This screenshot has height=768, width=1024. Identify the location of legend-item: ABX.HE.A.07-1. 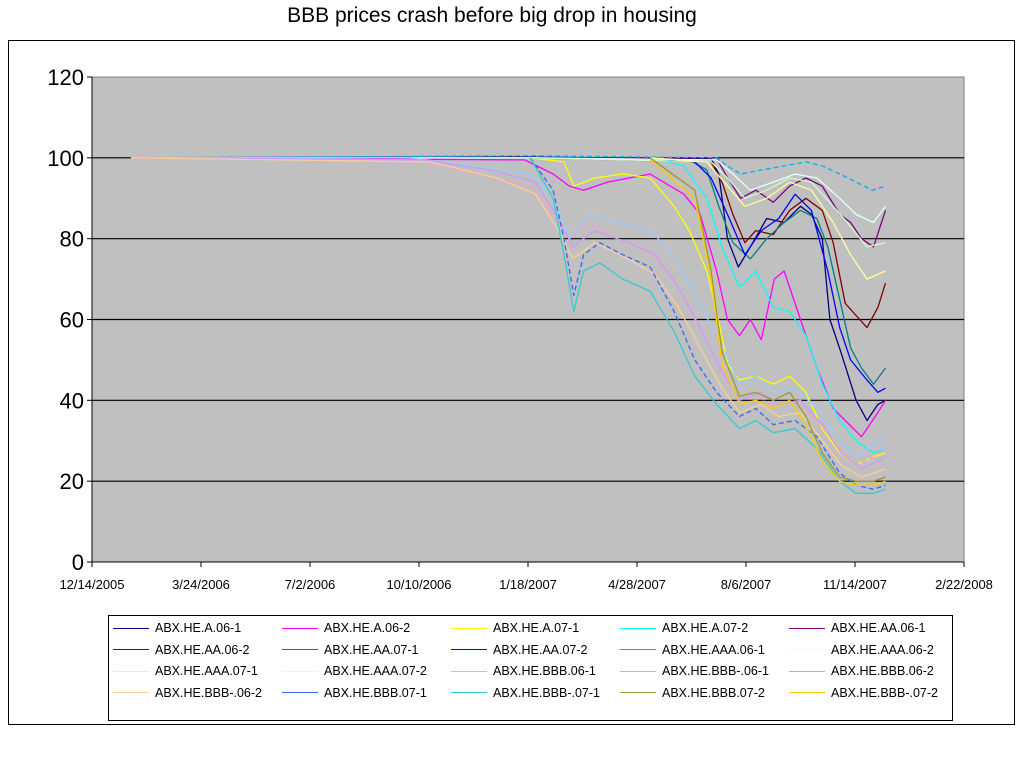
(515, 628).